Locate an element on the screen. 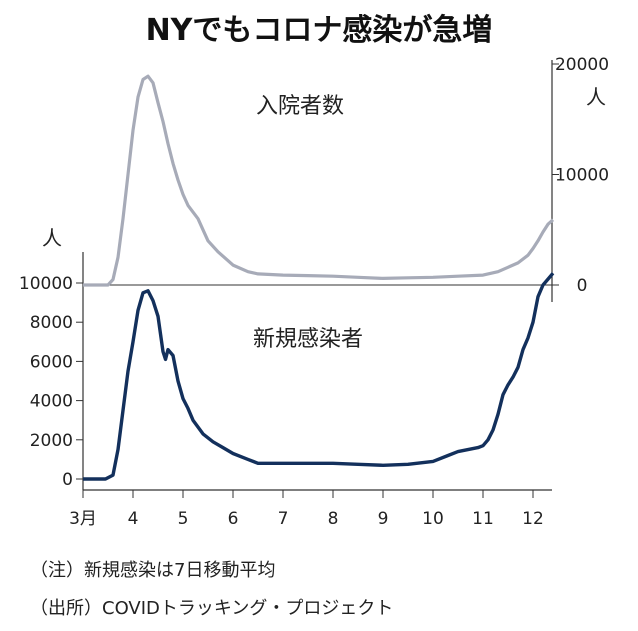 The height and width of the screenshot is (631, 638). left-y-tick-label: 8000 is located at coordinates (51, 323).